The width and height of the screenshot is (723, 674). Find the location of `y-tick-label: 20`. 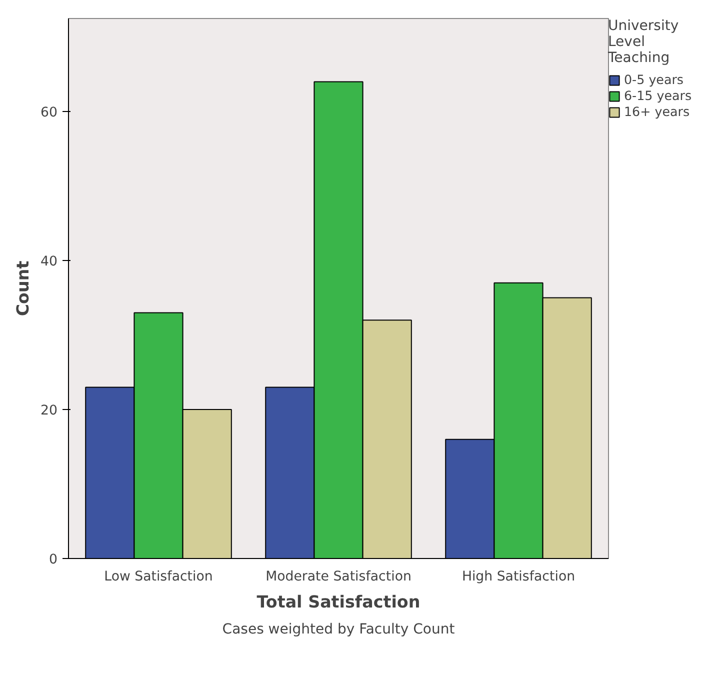

y-tick-label: 20 is located at coordinates (49, 411).